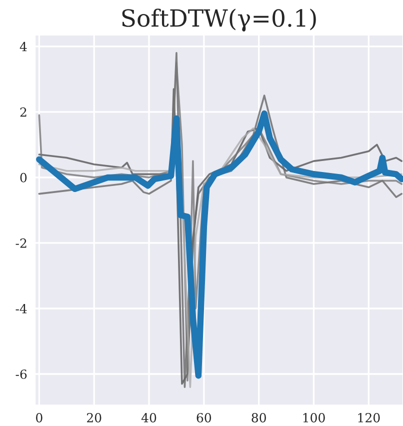  I want to click on x-tick-label: 120, so click(369, 417).